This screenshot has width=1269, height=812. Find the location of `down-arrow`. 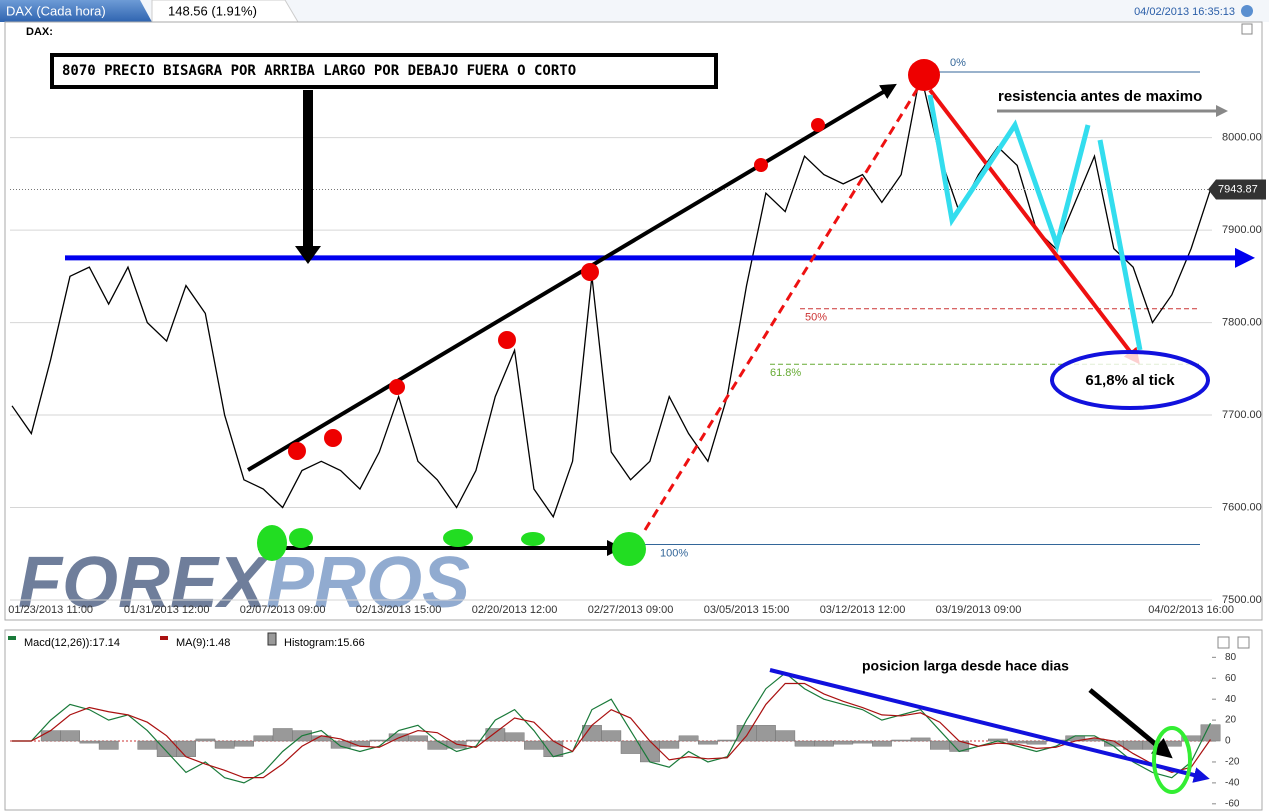

down-arrow is located at coordinates (1034, 226).